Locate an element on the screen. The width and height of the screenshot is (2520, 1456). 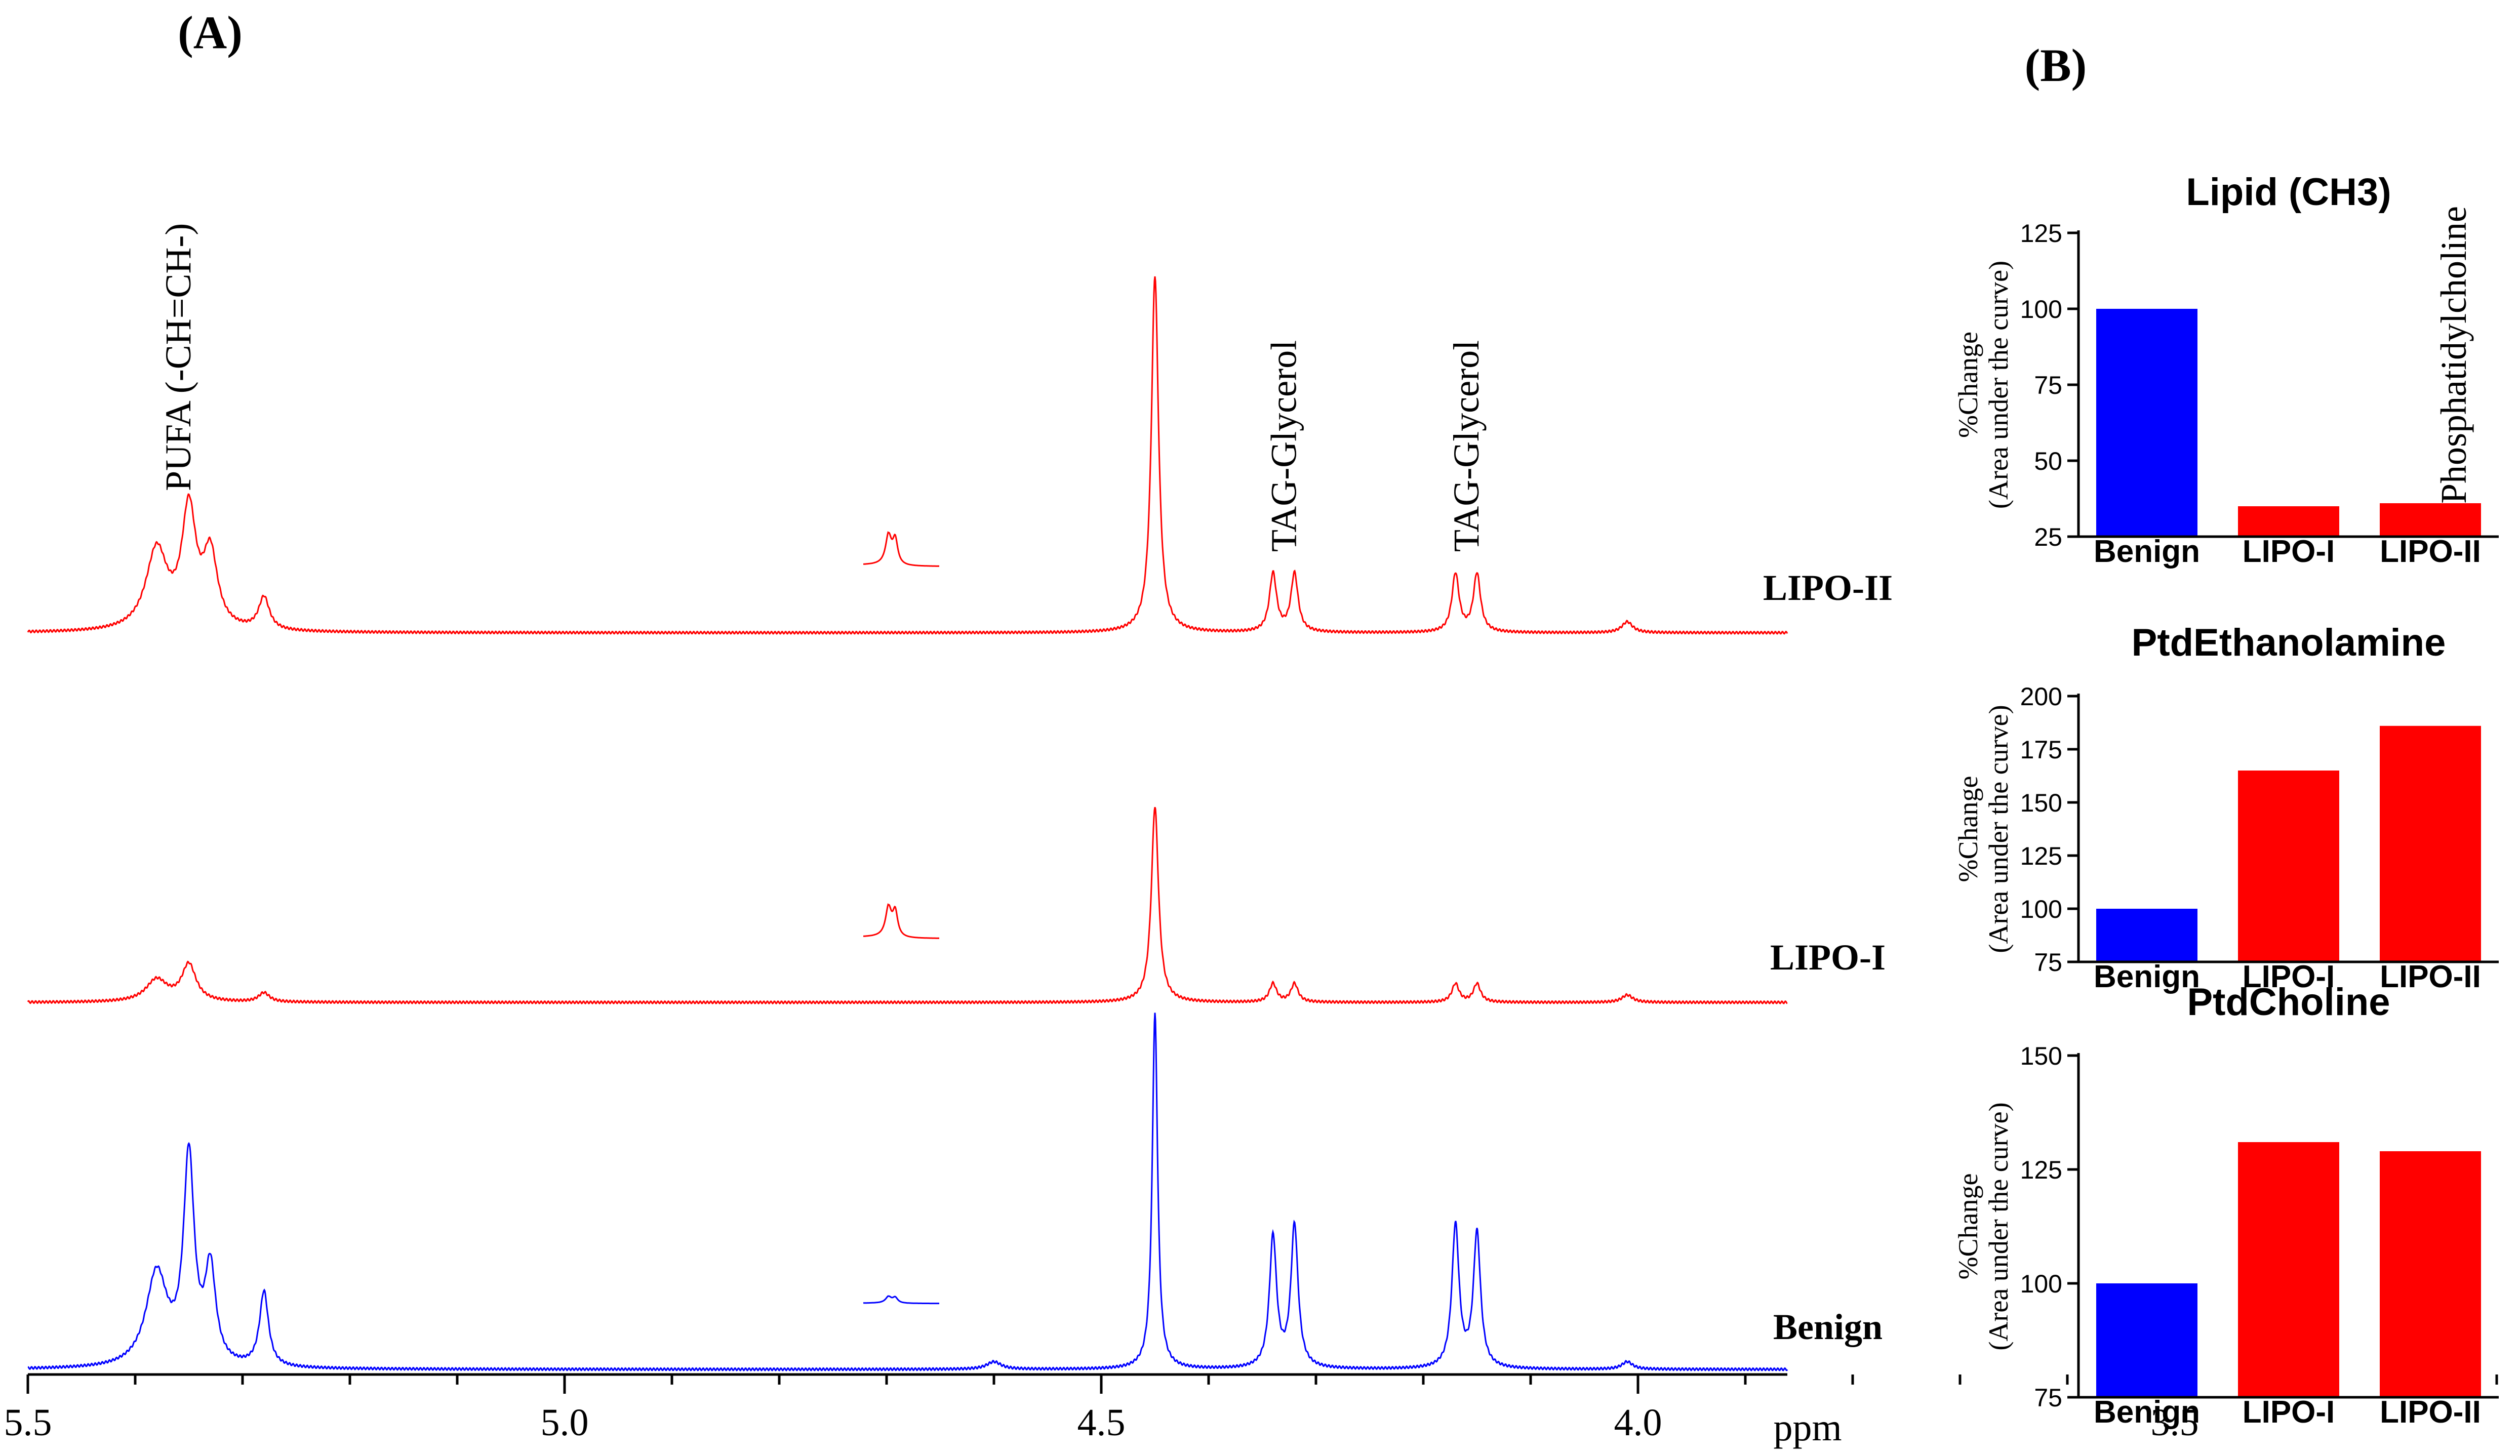
x-tick-label-4-0: 4.0 is located at coordinates (1638, 1422).